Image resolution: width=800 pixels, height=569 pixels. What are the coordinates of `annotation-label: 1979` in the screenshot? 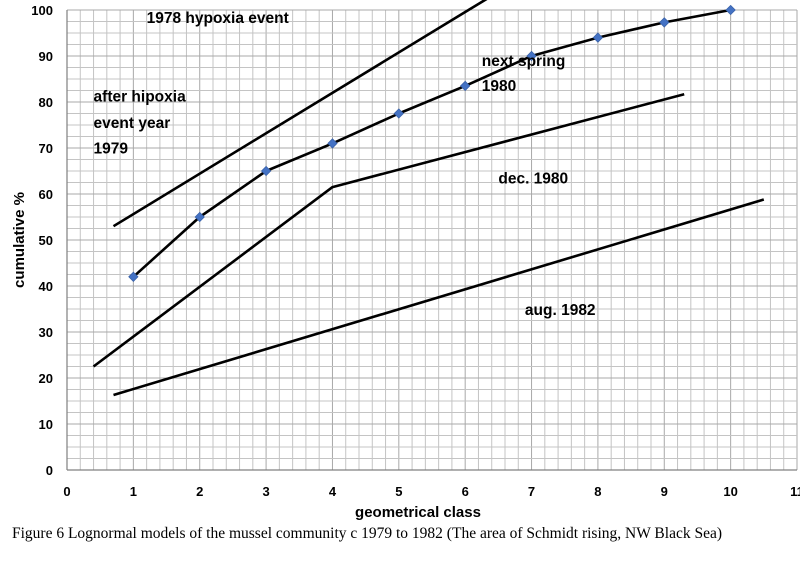 It's located at (111, 149).